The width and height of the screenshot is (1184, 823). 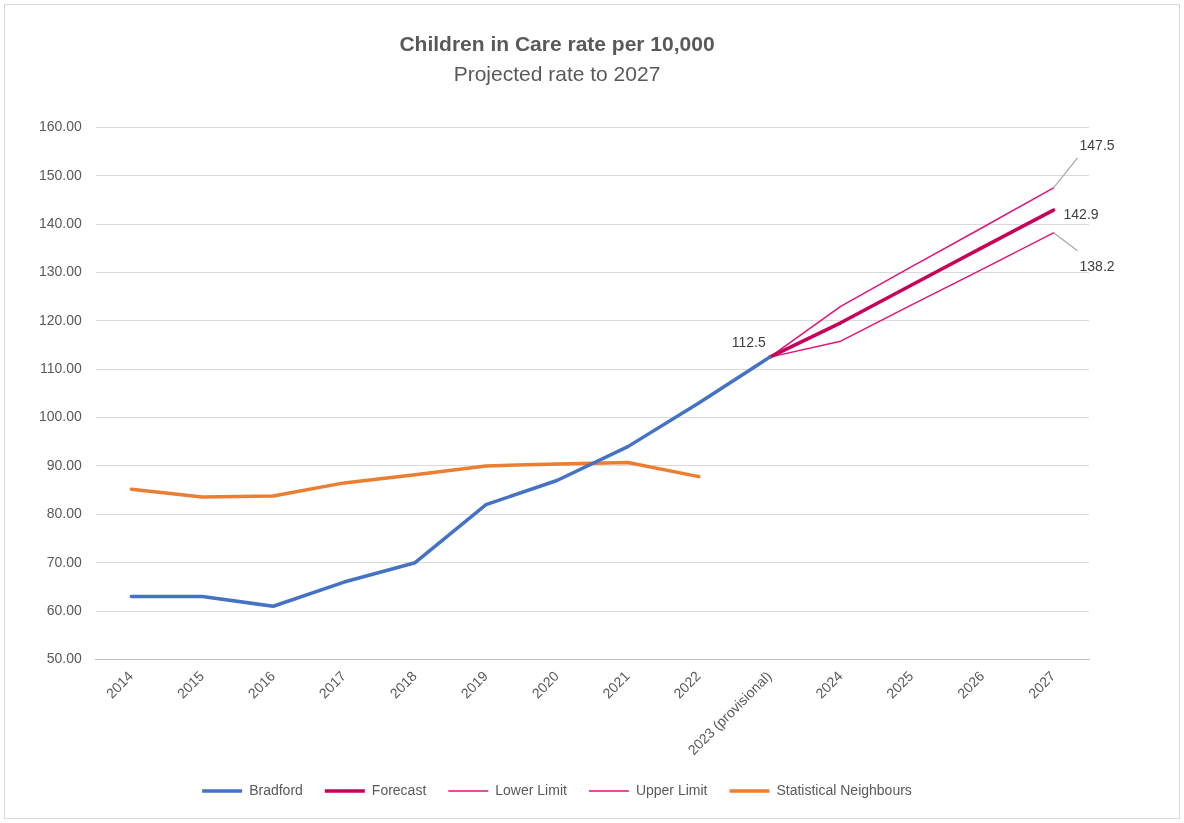 What do you see at coordinates (60, 126) in the screenshot?
I see `y-tick-label: 160.00` at bounding box center [60, 126].